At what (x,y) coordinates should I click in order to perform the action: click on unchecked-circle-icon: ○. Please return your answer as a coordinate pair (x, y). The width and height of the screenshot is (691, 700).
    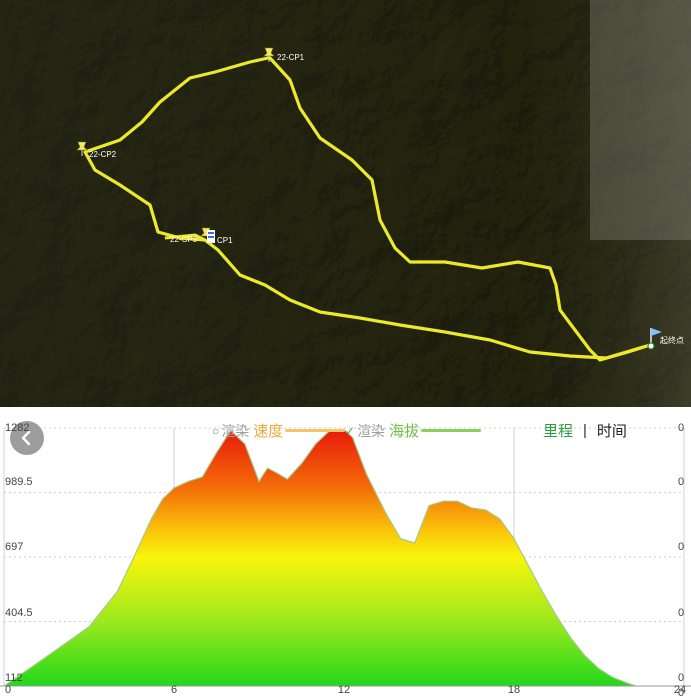
    Looking at the image, I should click on (216, 430).